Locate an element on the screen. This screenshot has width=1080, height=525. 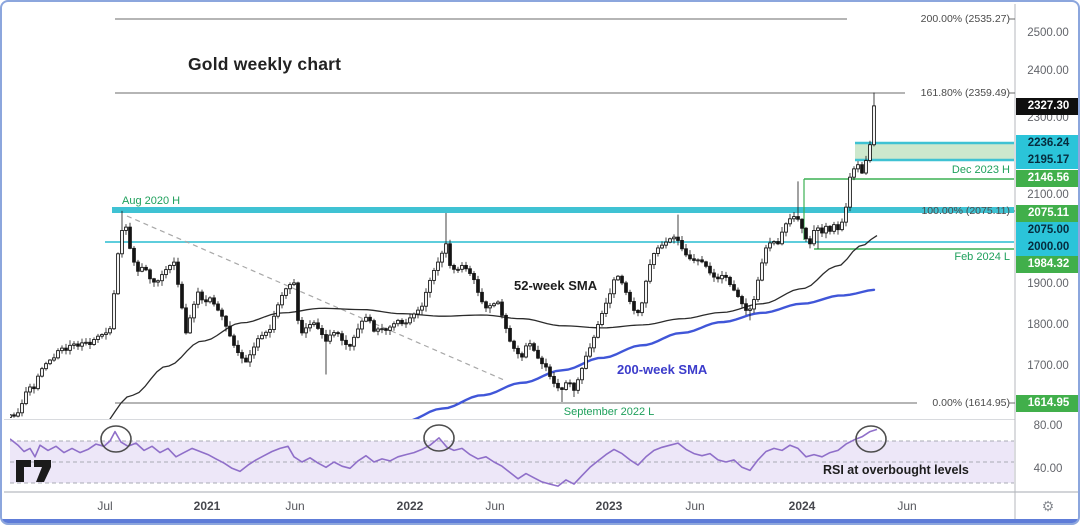
supply-zone-box is located at coordinates (934, 151).